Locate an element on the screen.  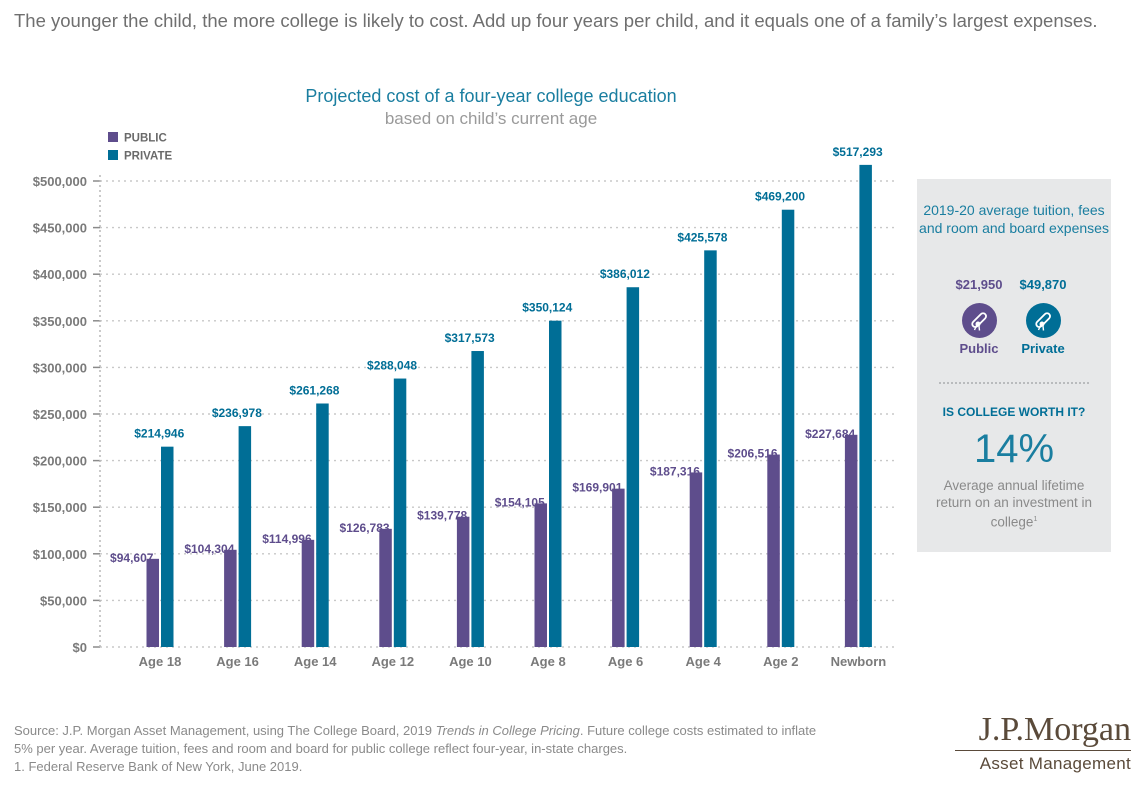
data-label-public: $206,516 is located at coordinates (753, 454).